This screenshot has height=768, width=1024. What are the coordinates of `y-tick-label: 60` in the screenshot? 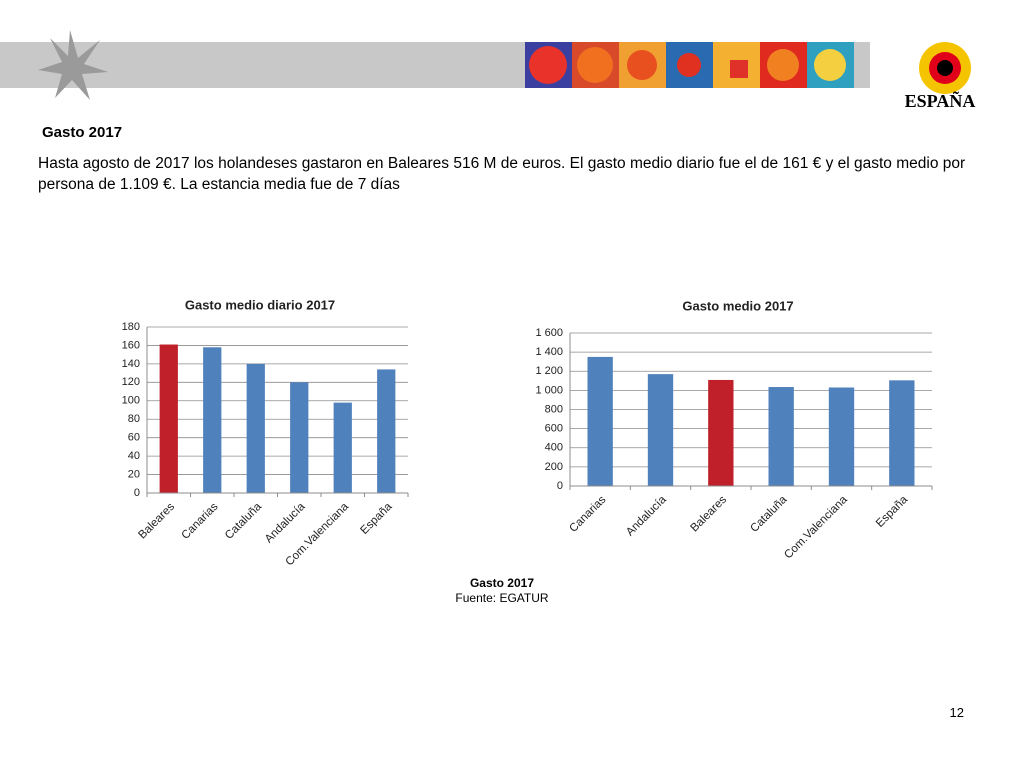 It's located at (134, 438).